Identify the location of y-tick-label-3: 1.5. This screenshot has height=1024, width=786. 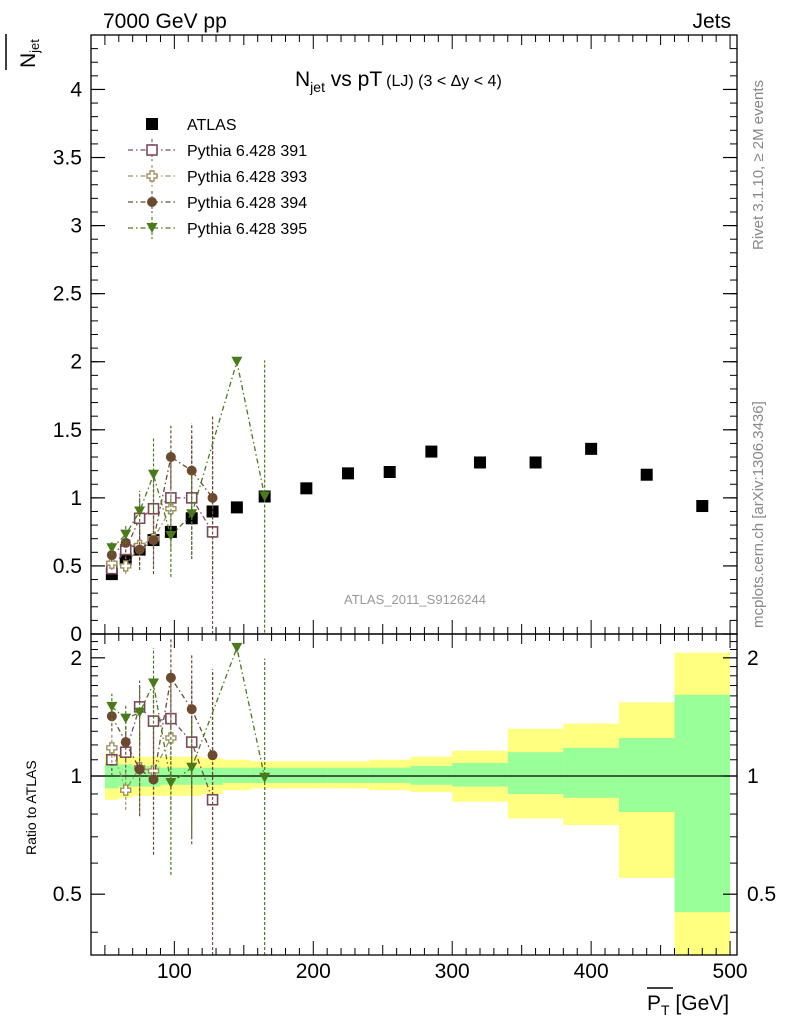
(67, 430).